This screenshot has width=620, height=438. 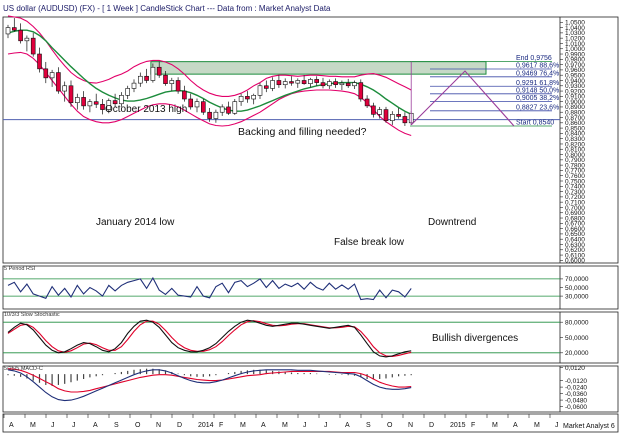 I want to click on indicator-tick-label: -0,0600, so click(x=576, y=407).